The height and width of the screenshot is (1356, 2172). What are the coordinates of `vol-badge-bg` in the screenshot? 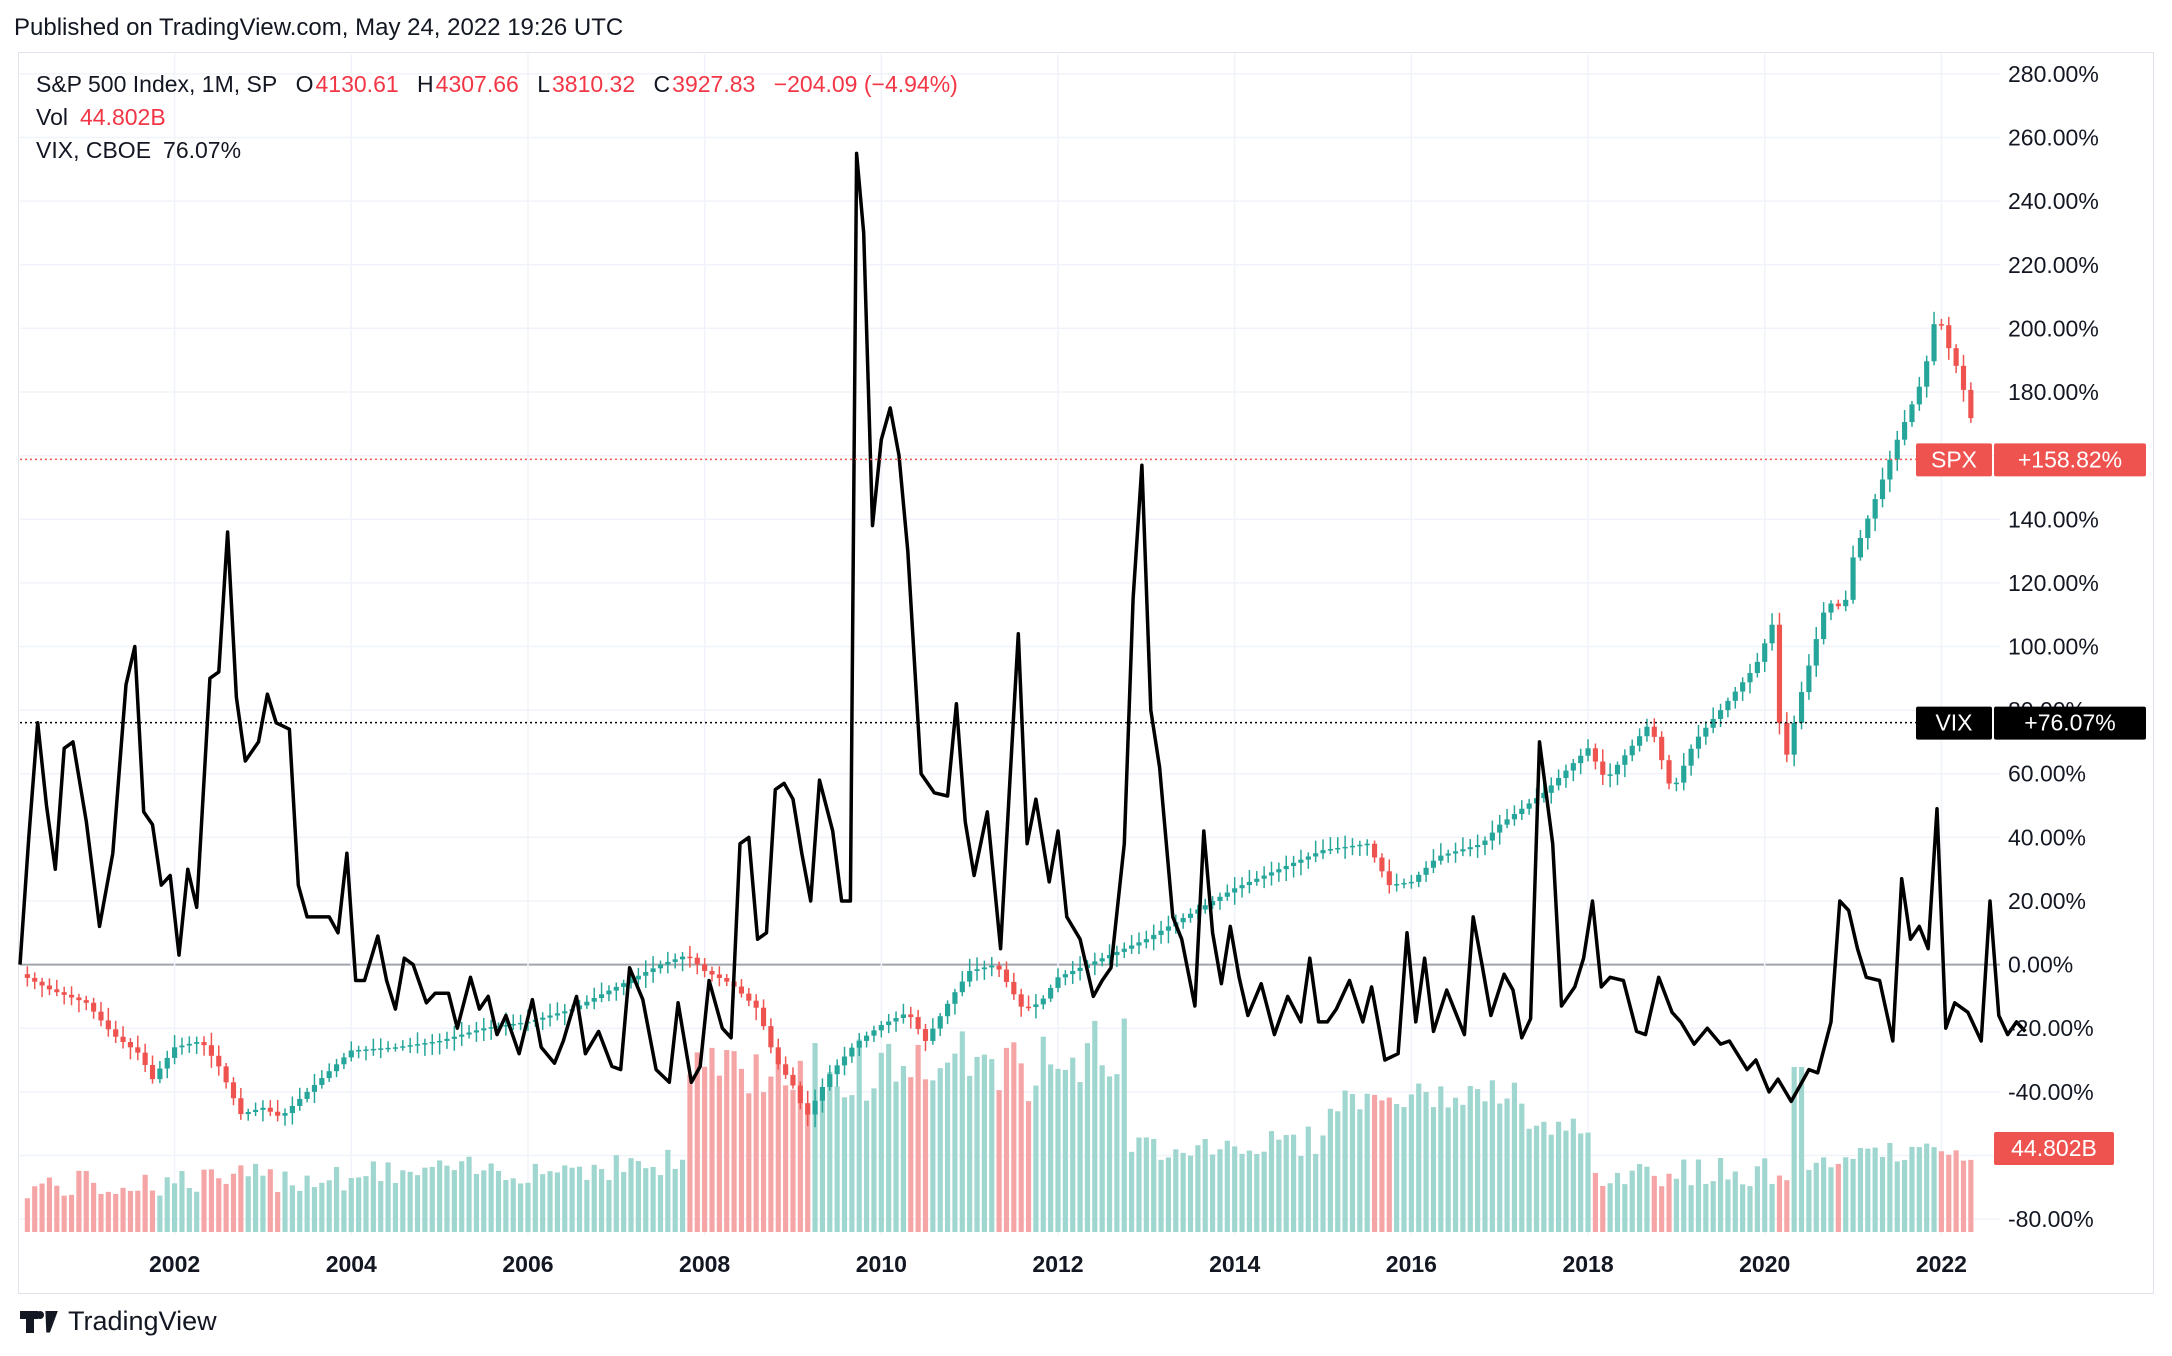 It's located at (2054, 1148).